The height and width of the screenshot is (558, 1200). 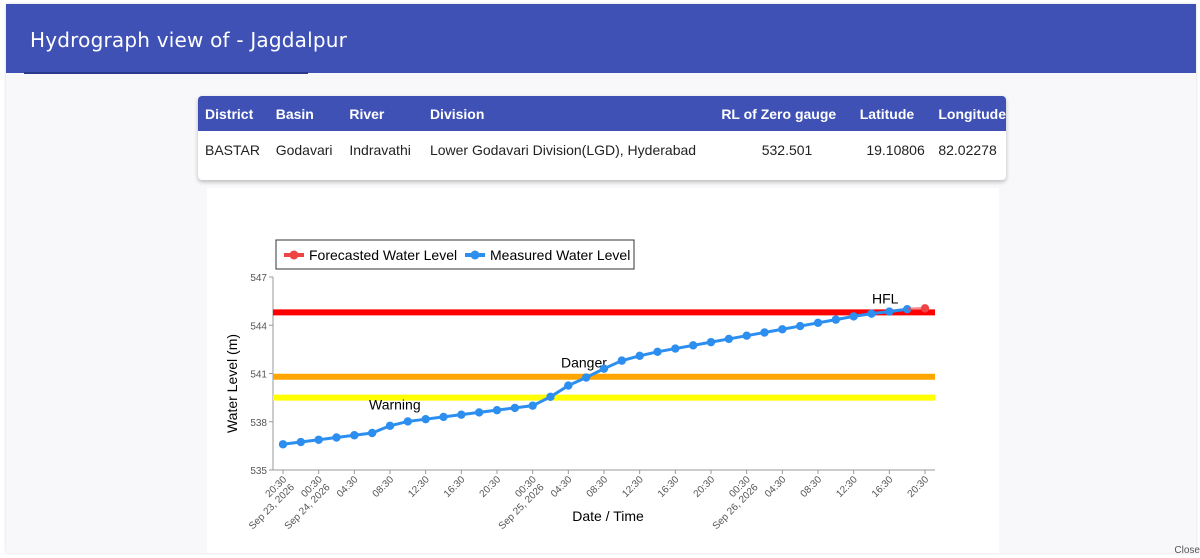 What do you see at coordinates (166, 73) in the screenshot?
I see `title-underline` at bounding box center [166, 73].